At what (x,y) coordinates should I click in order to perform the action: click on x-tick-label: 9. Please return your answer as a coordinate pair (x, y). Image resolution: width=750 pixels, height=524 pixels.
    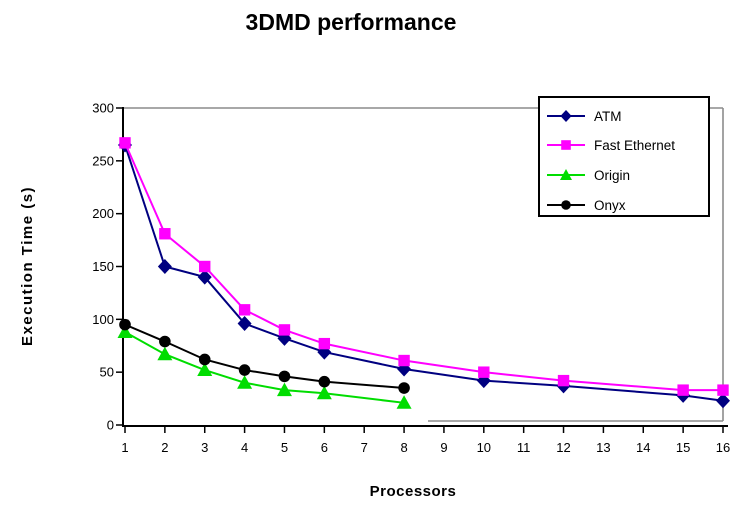
    Looking at the image, I should click on (443, 447).